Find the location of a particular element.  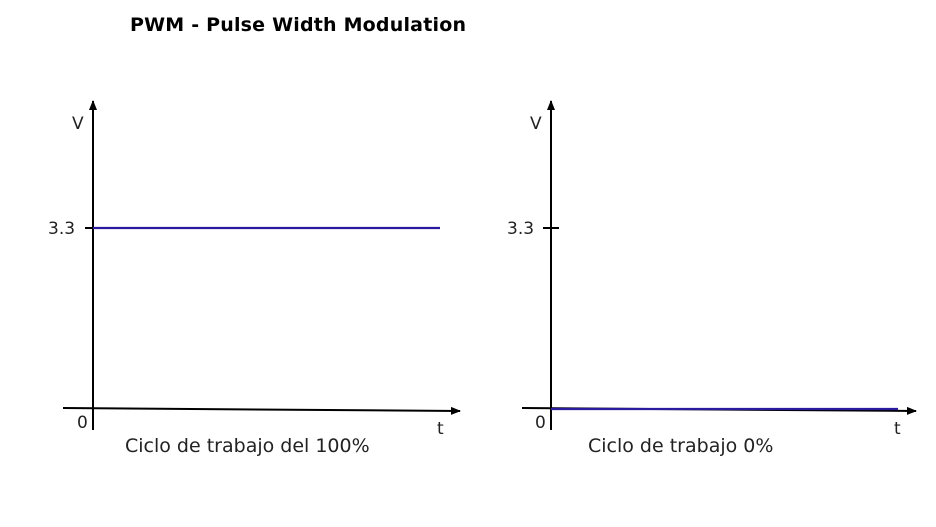

x-axis is located at coordinates (261, 410).